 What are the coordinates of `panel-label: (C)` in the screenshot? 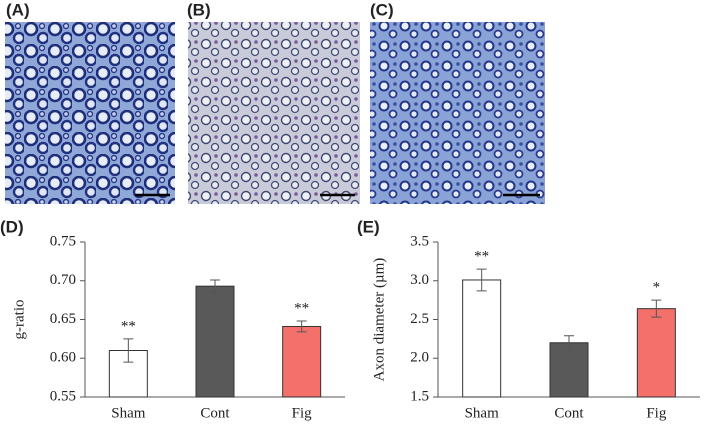 It's located at (382, 9).